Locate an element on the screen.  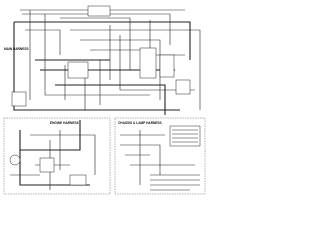
notes is located at coordinates (175, 182).